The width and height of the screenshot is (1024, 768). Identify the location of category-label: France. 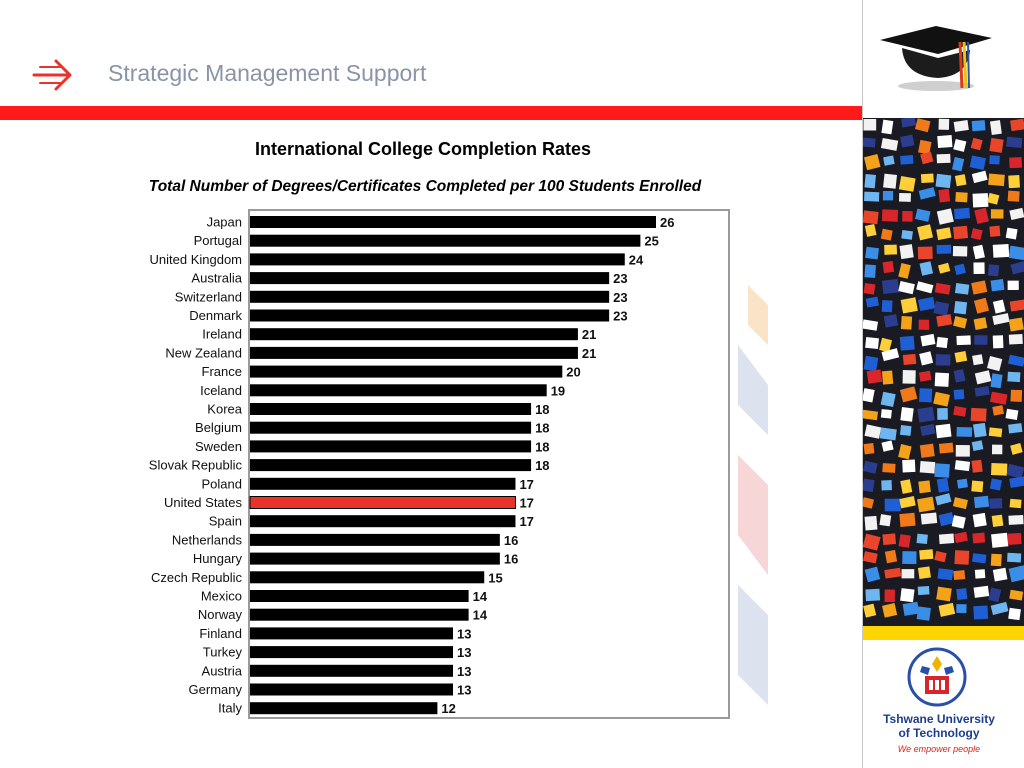
(222, 371).